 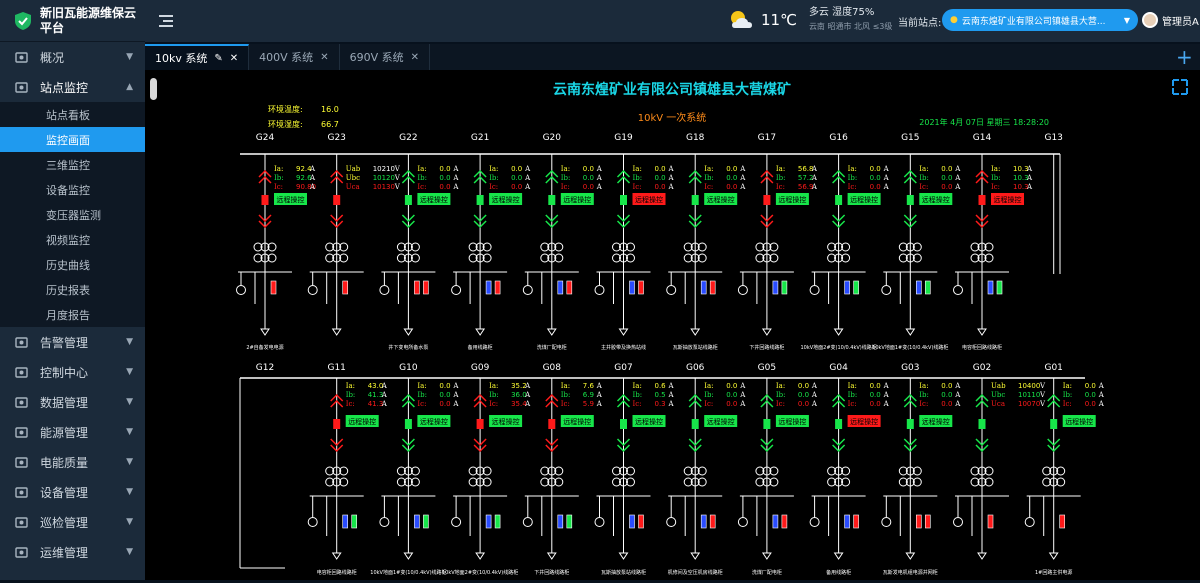 What do you see at coordinates (68, 165) in the screenshot?
I see `submenu-item: 三维监控` at bounding box center [68, 165].